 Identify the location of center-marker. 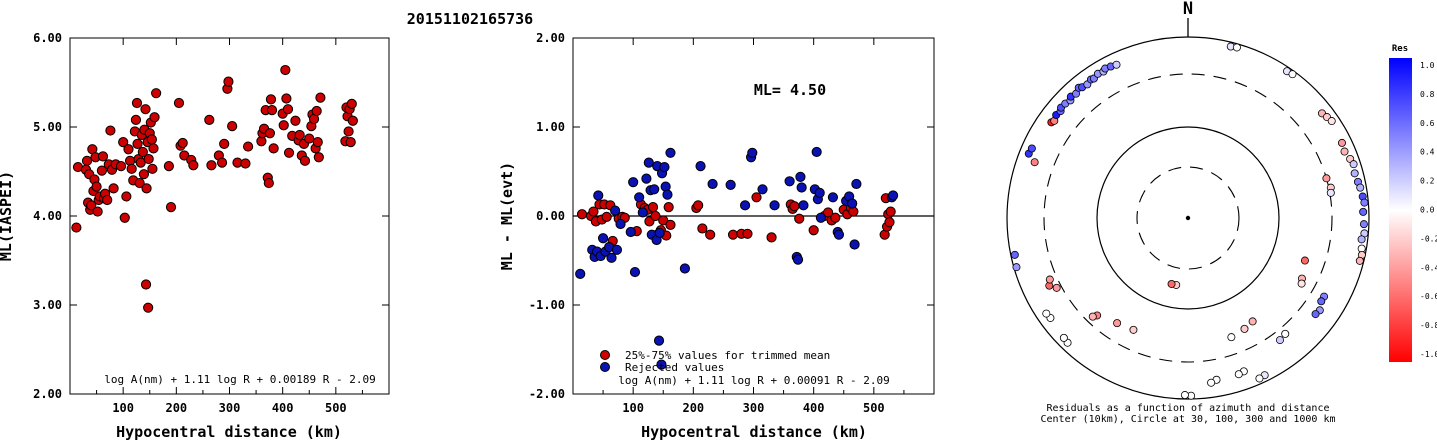
(1188, 218).